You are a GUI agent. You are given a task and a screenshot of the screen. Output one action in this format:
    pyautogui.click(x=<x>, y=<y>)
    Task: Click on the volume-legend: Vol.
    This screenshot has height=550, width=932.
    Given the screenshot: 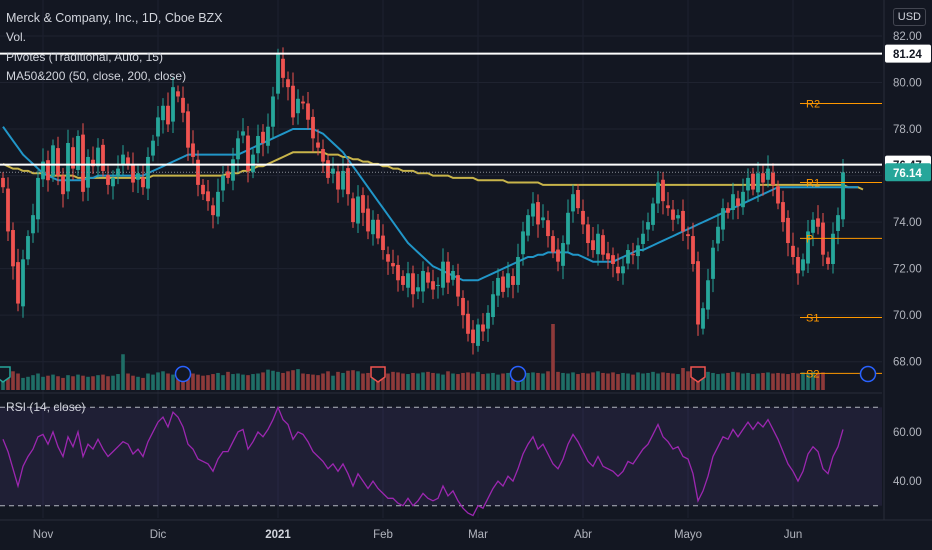 What is the action you would take?
    pyautogui.click(x=16, y=37)
    